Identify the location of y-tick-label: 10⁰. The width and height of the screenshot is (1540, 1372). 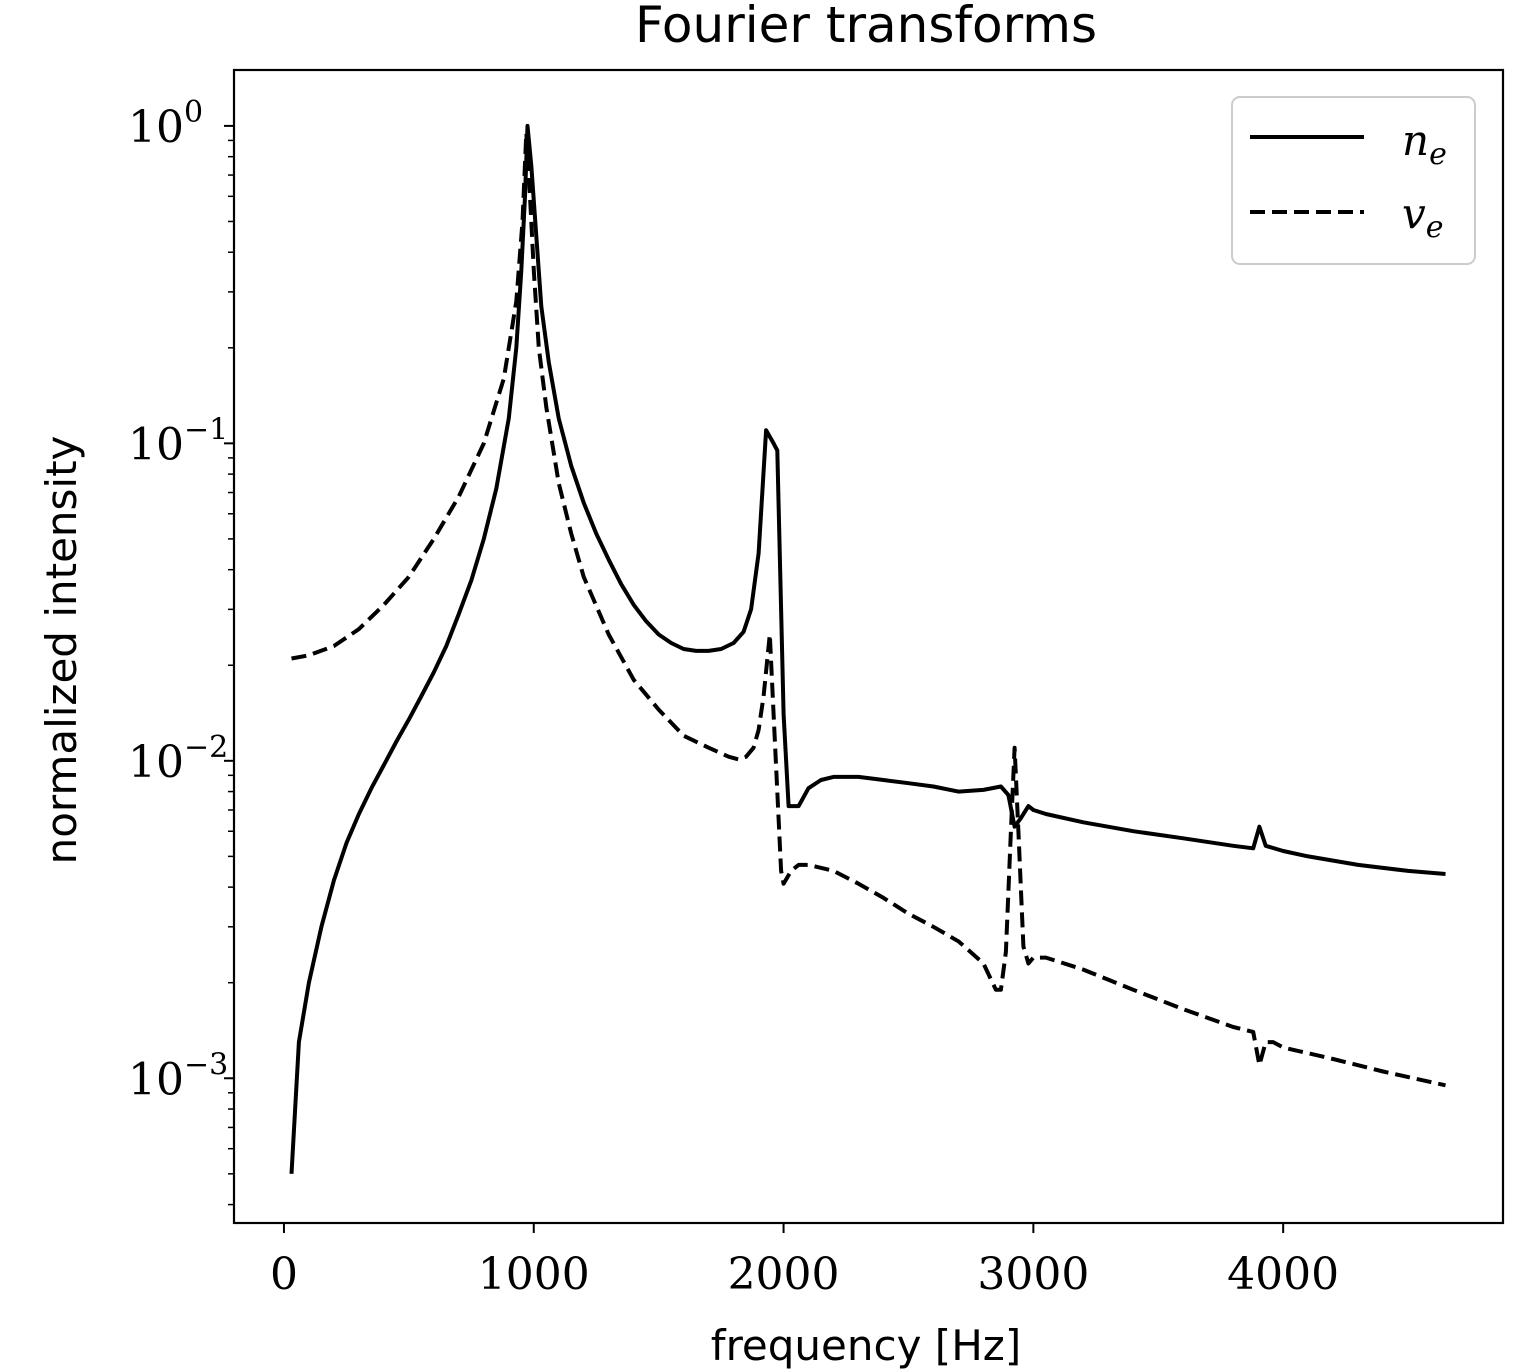
(165, 124).